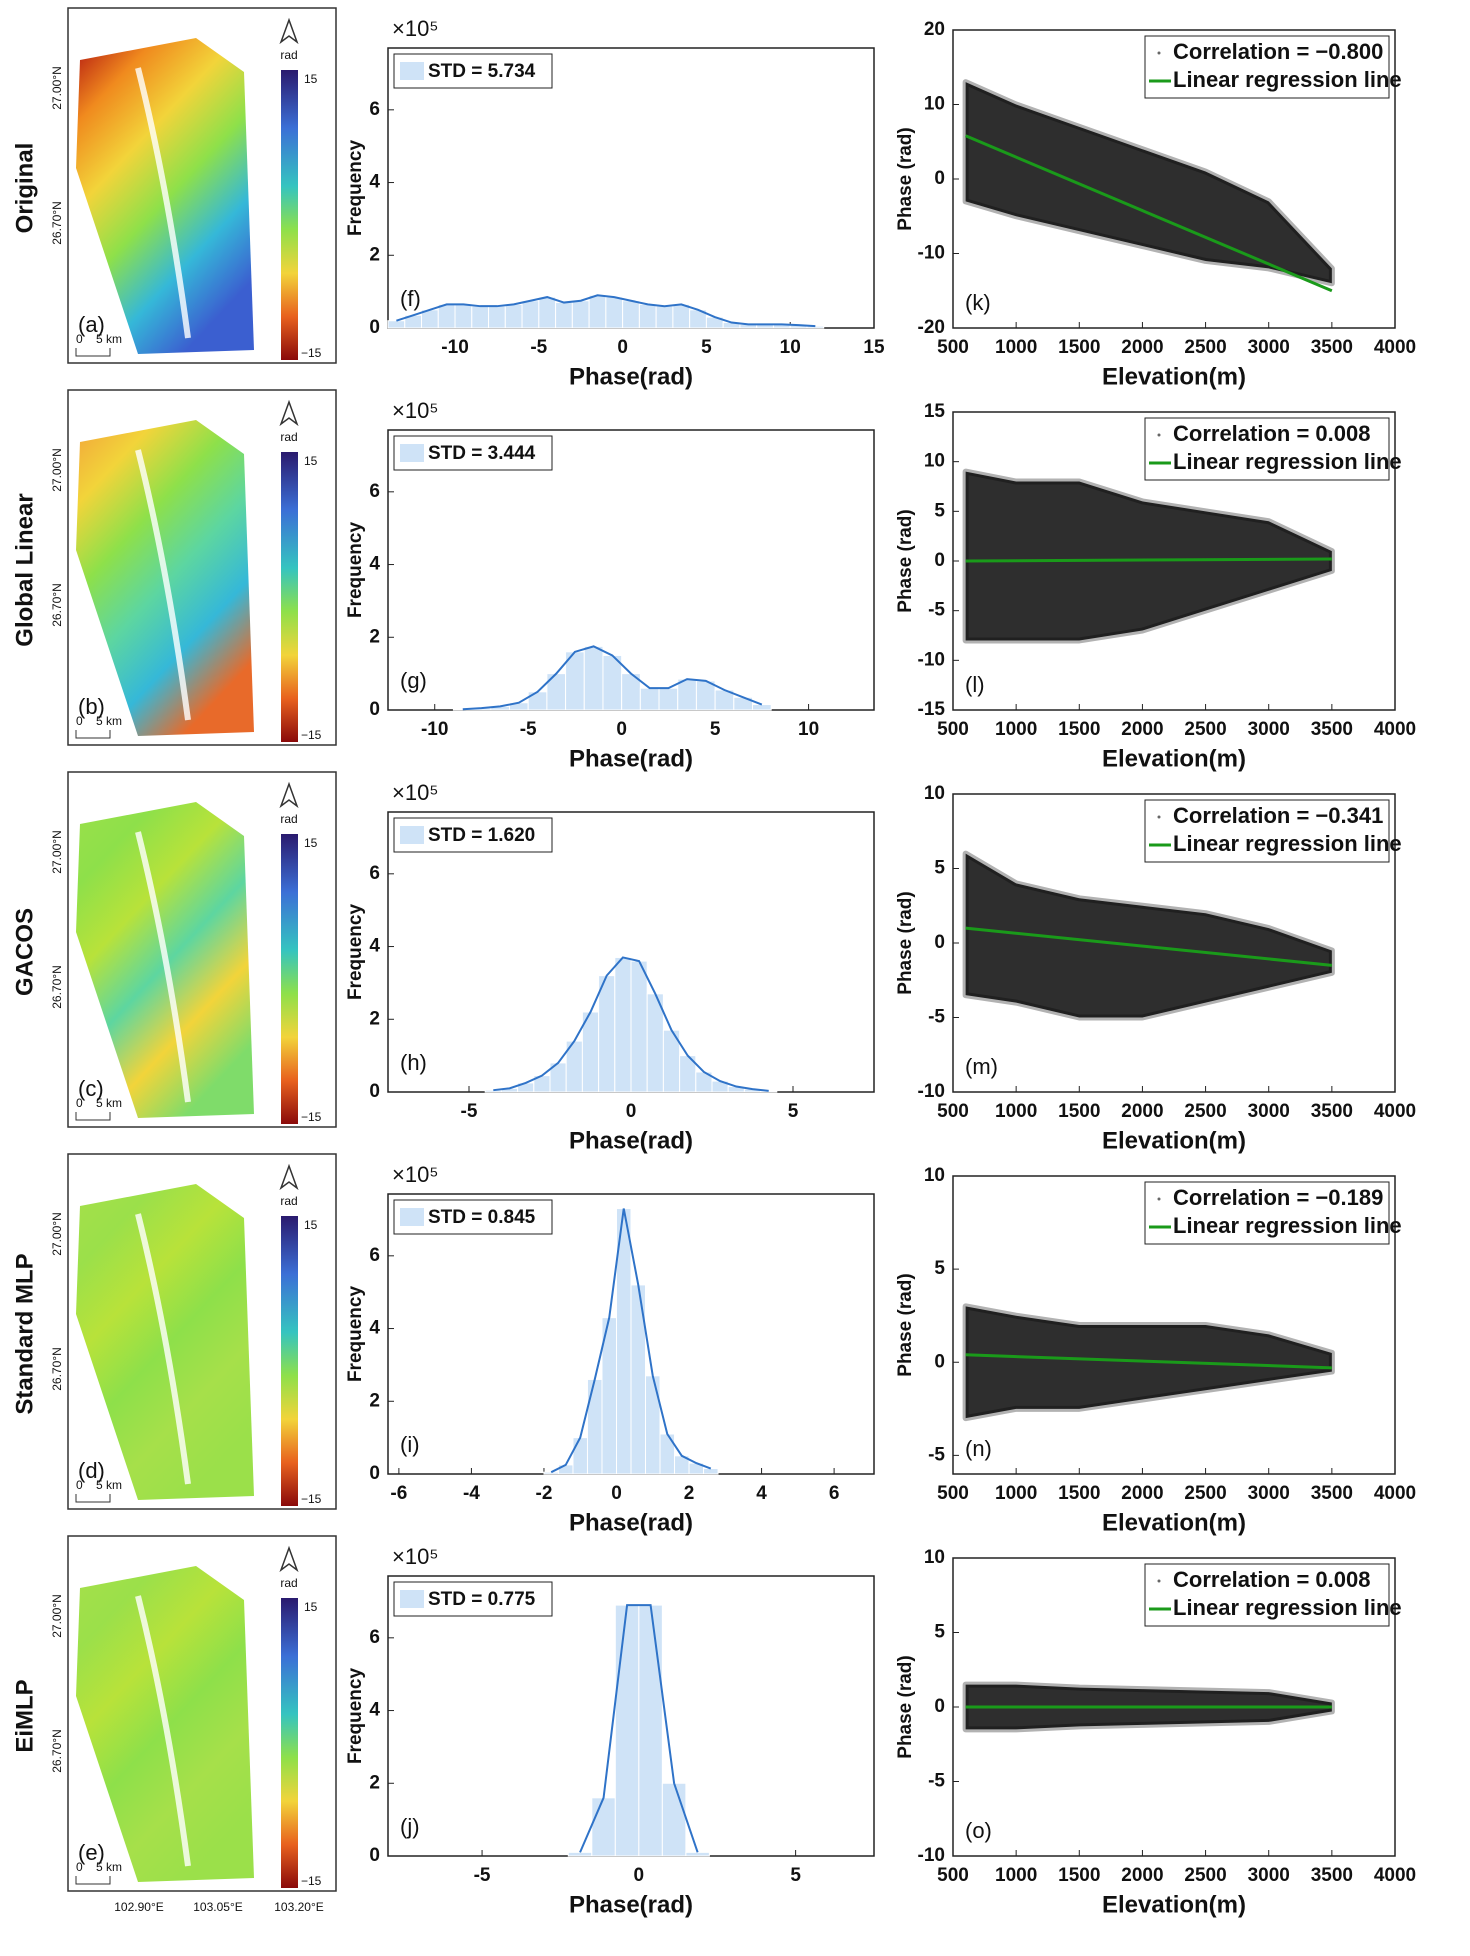  I want to click on legend-label: Correlation = −0.800, so click(1278, 51).